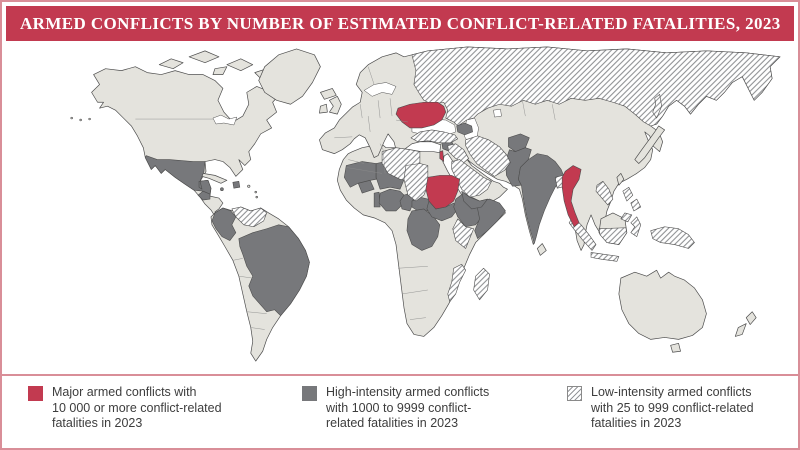  Describe the element at coordinates (574, 393) in the screenshot. I see `low-intensity-swatch` at that location.